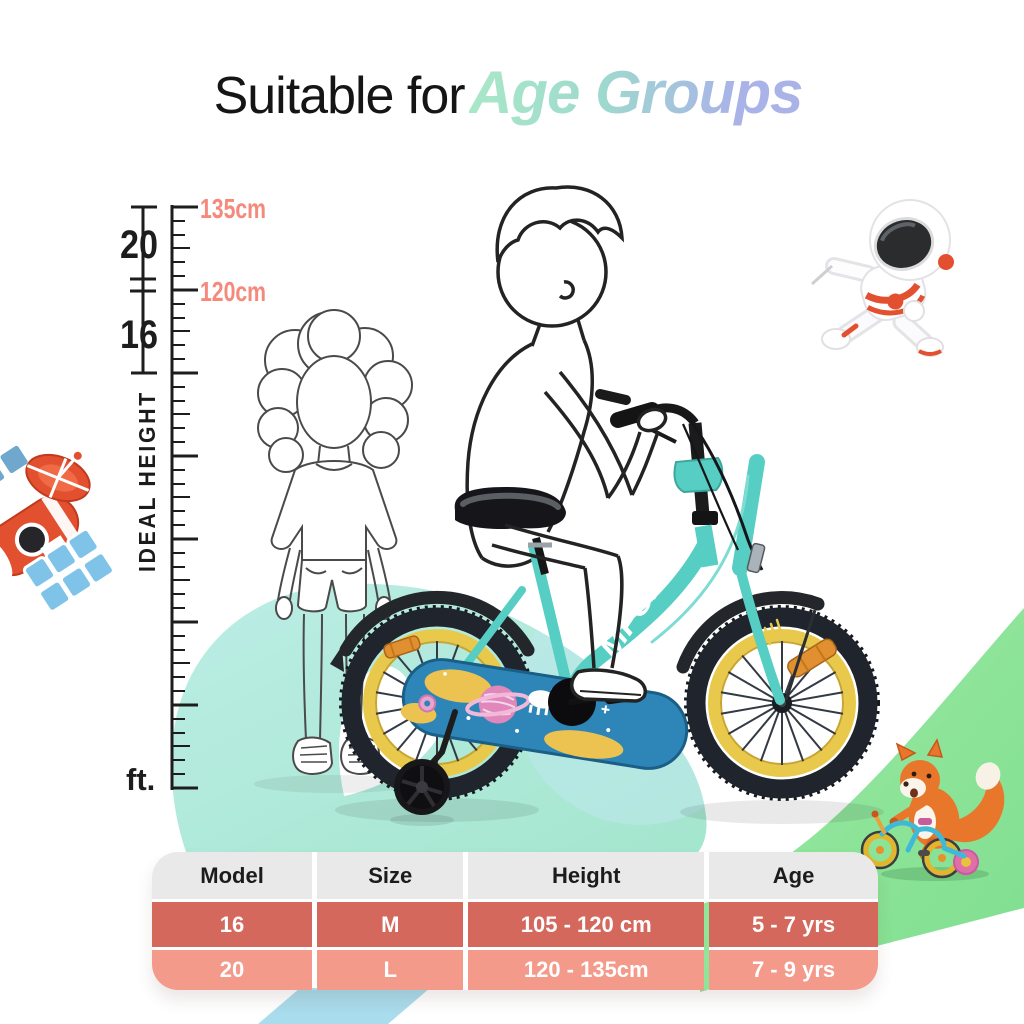 The width and height of the screenshot is (1024, 1024). What do you see at coordinates (390, 923) in the screenshot?
I see `table-cell: M` at bounding box center [390, 923].